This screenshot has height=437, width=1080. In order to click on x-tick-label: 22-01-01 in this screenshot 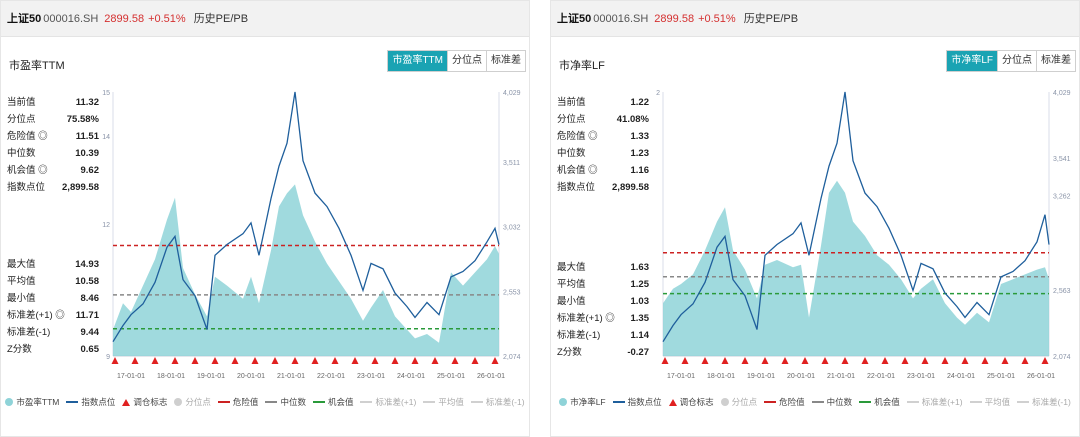, I will do `click(881, 376)`.